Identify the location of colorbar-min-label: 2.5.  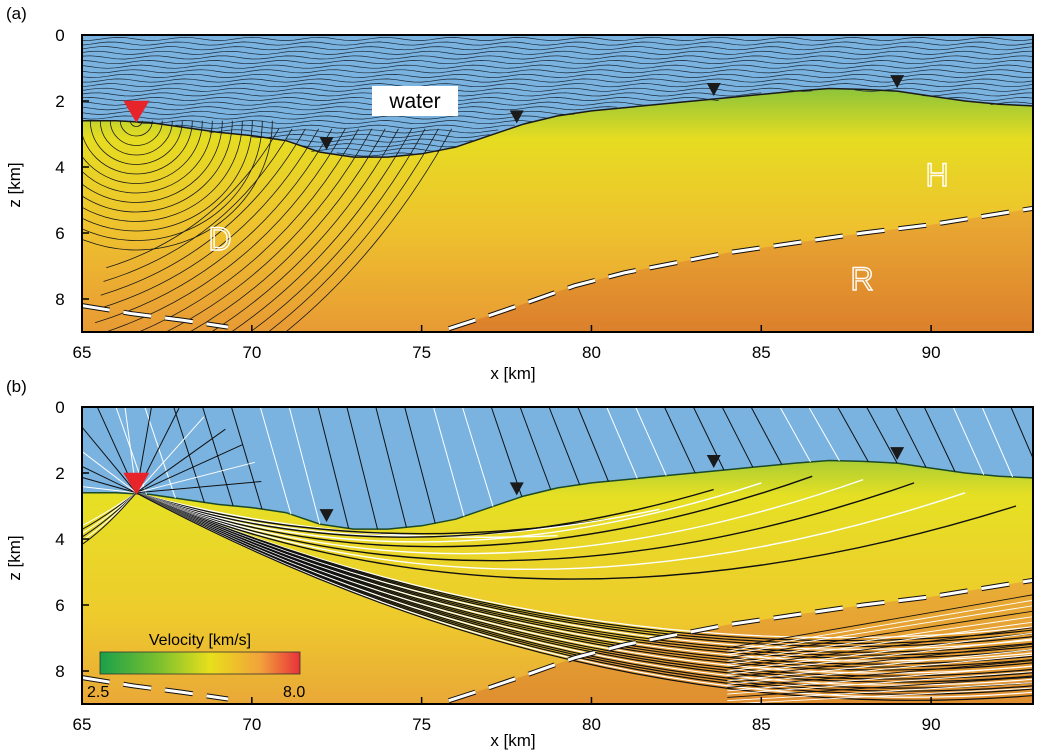
(98, 692).